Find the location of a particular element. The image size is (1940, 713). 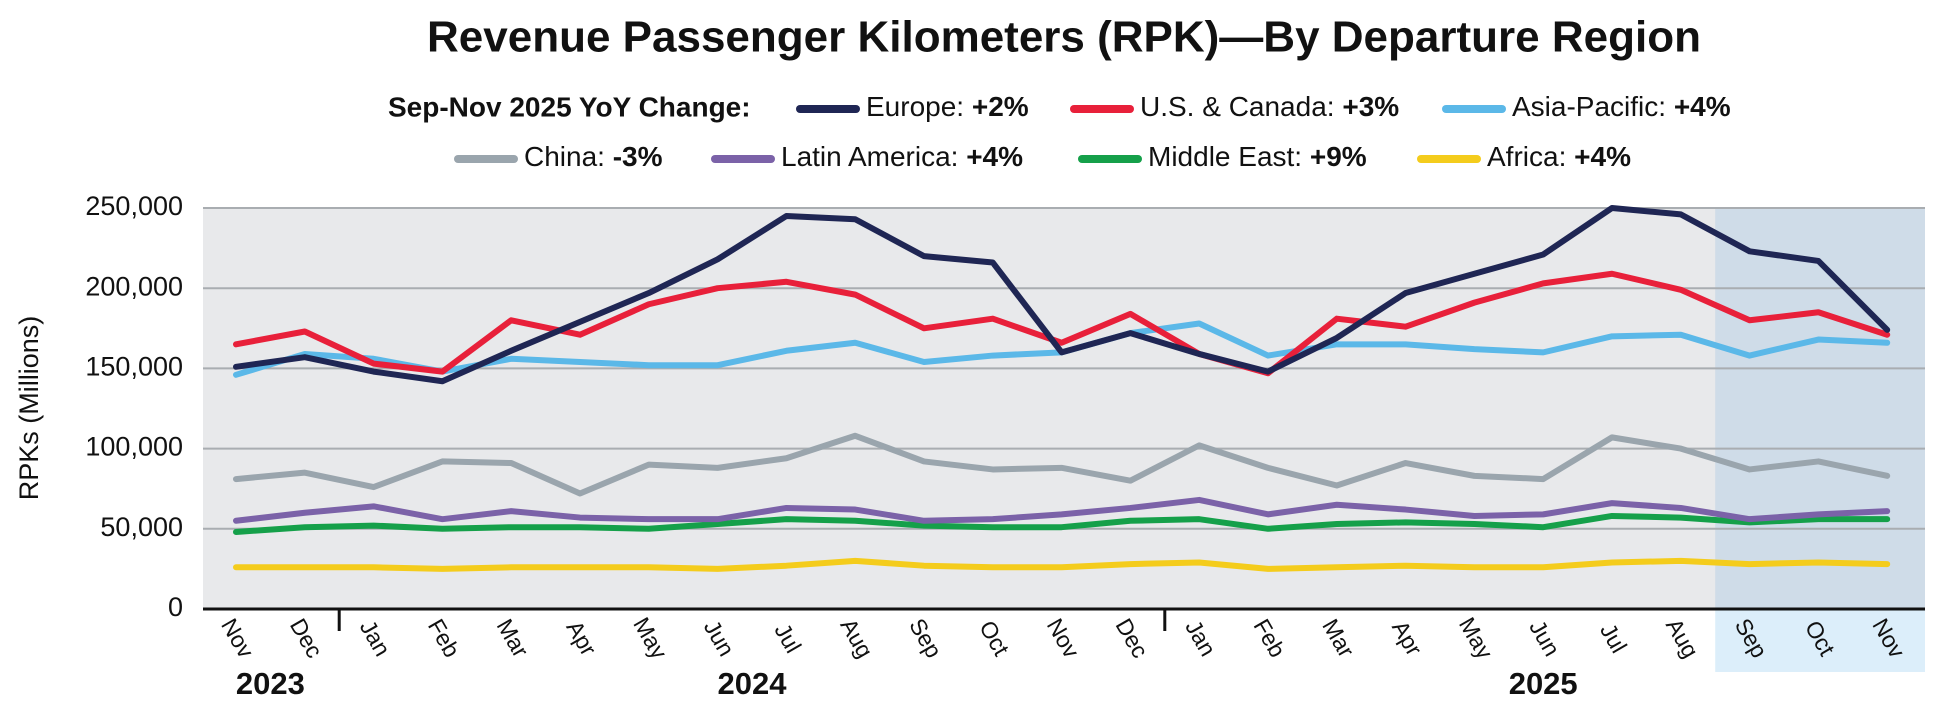

legend-label: U.S. & Canada: +3% is located at coordinates (1269, 106).